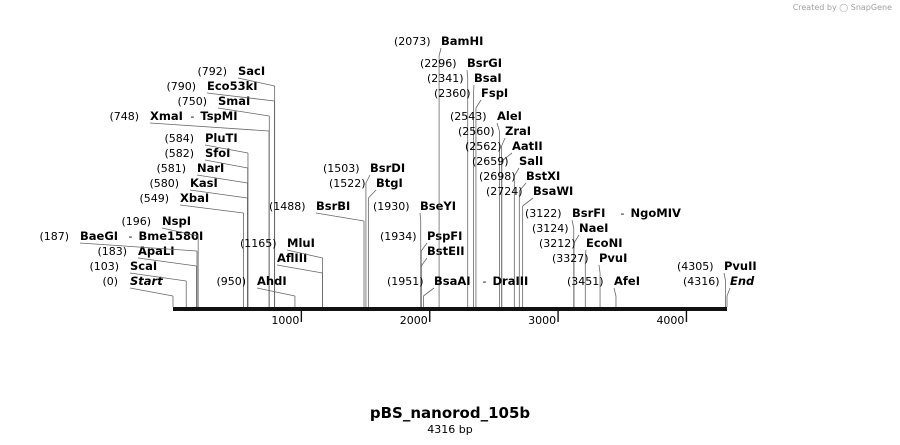 This screenshot has height=445, width=900. Describe the element at coordinates (670, 320) in the screenshot. I see `ruler-tick-label: 4000` at that location.